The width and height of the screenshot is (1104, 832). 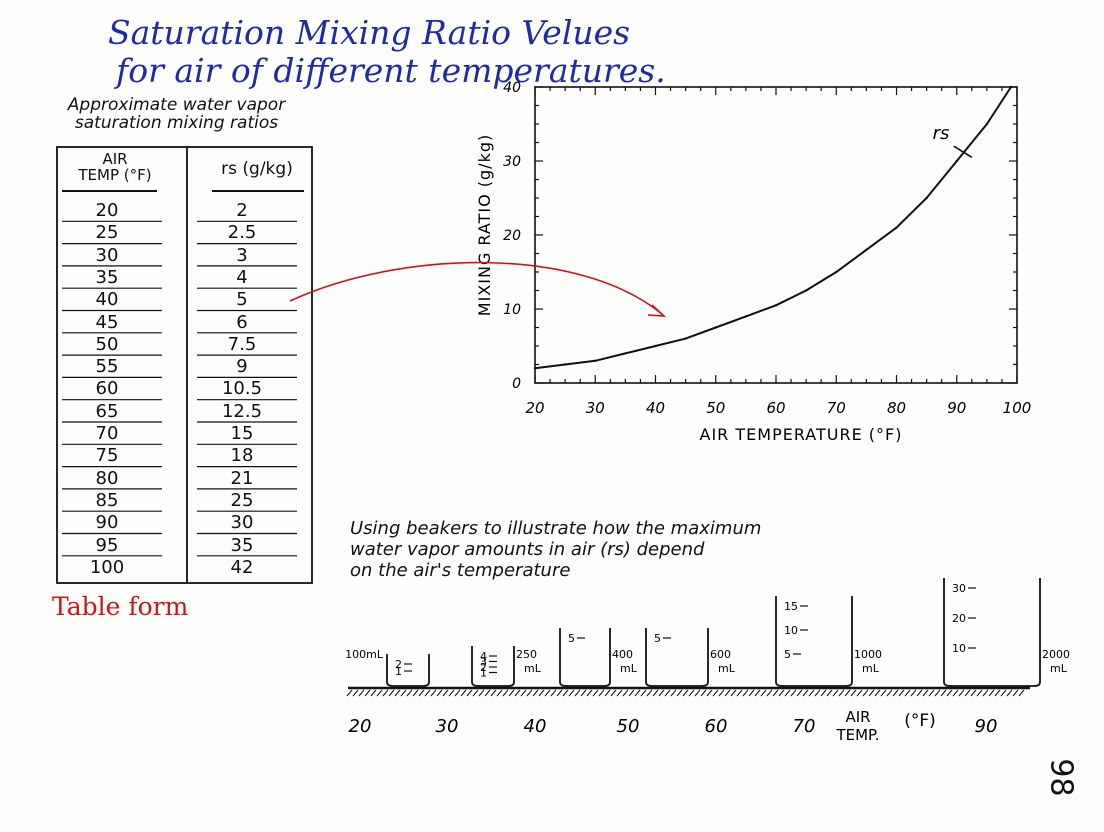 I want to click on table-cell-temp: 100, so click(x=107, y=567).